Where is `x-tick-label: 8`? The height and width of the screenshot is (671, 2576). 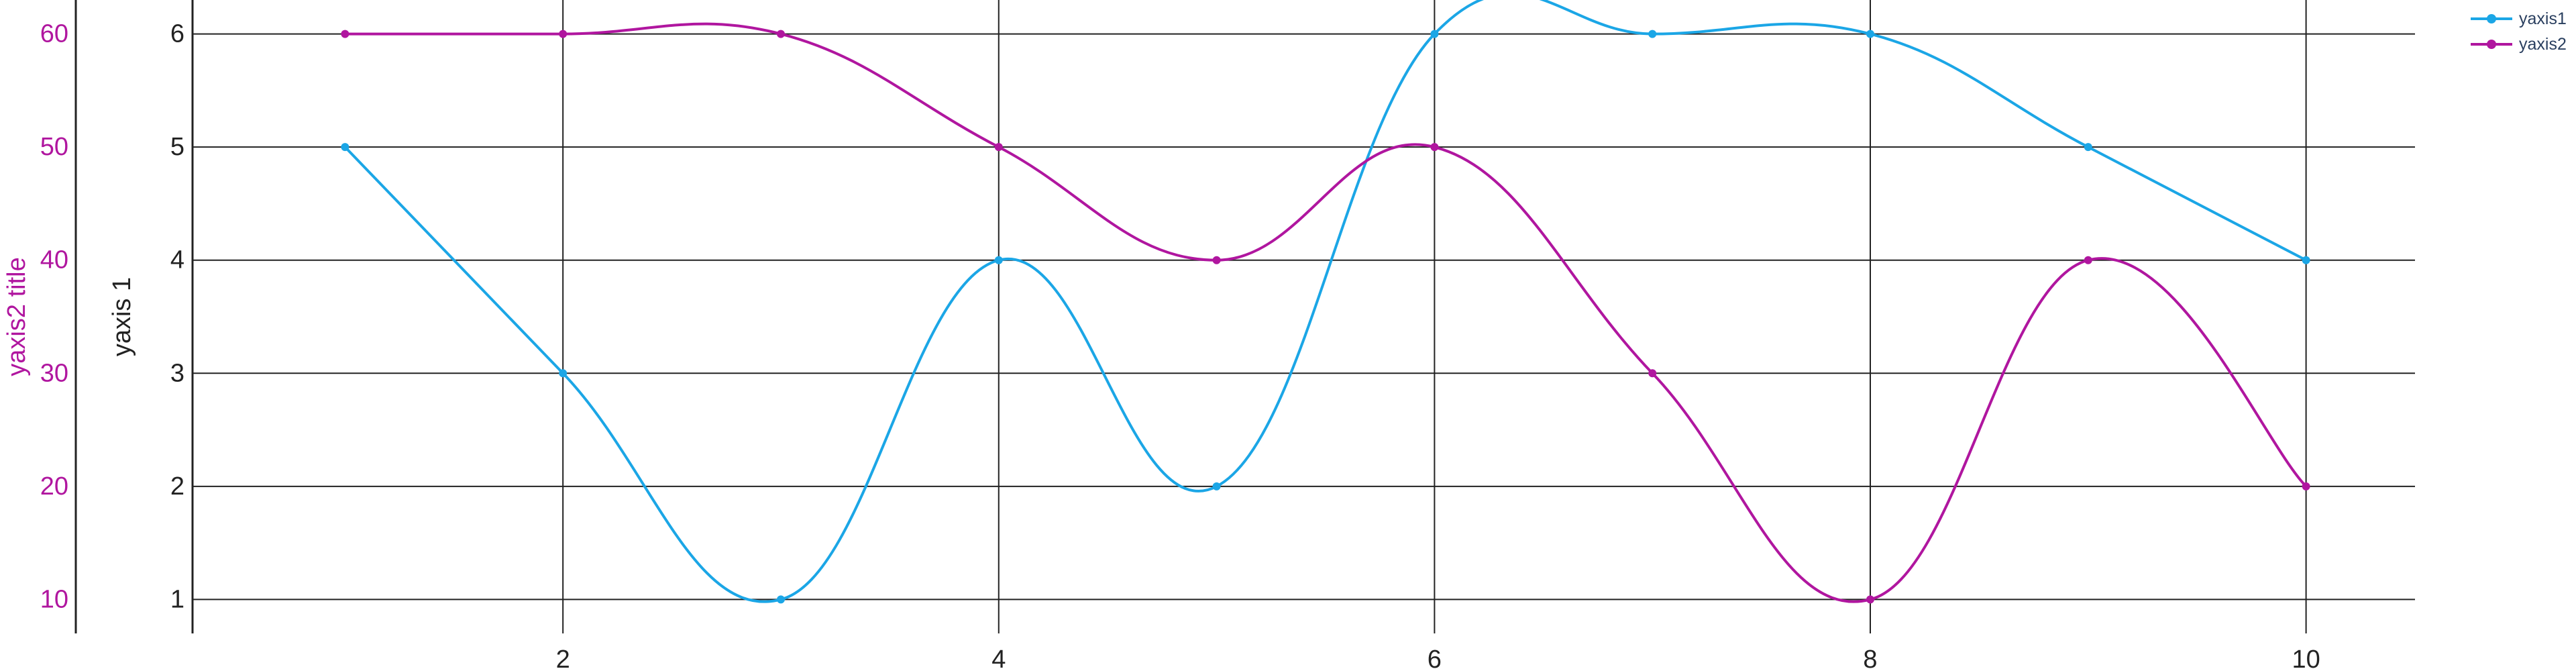
x-tick-label: 8 is located at coordinates (1870, 659).